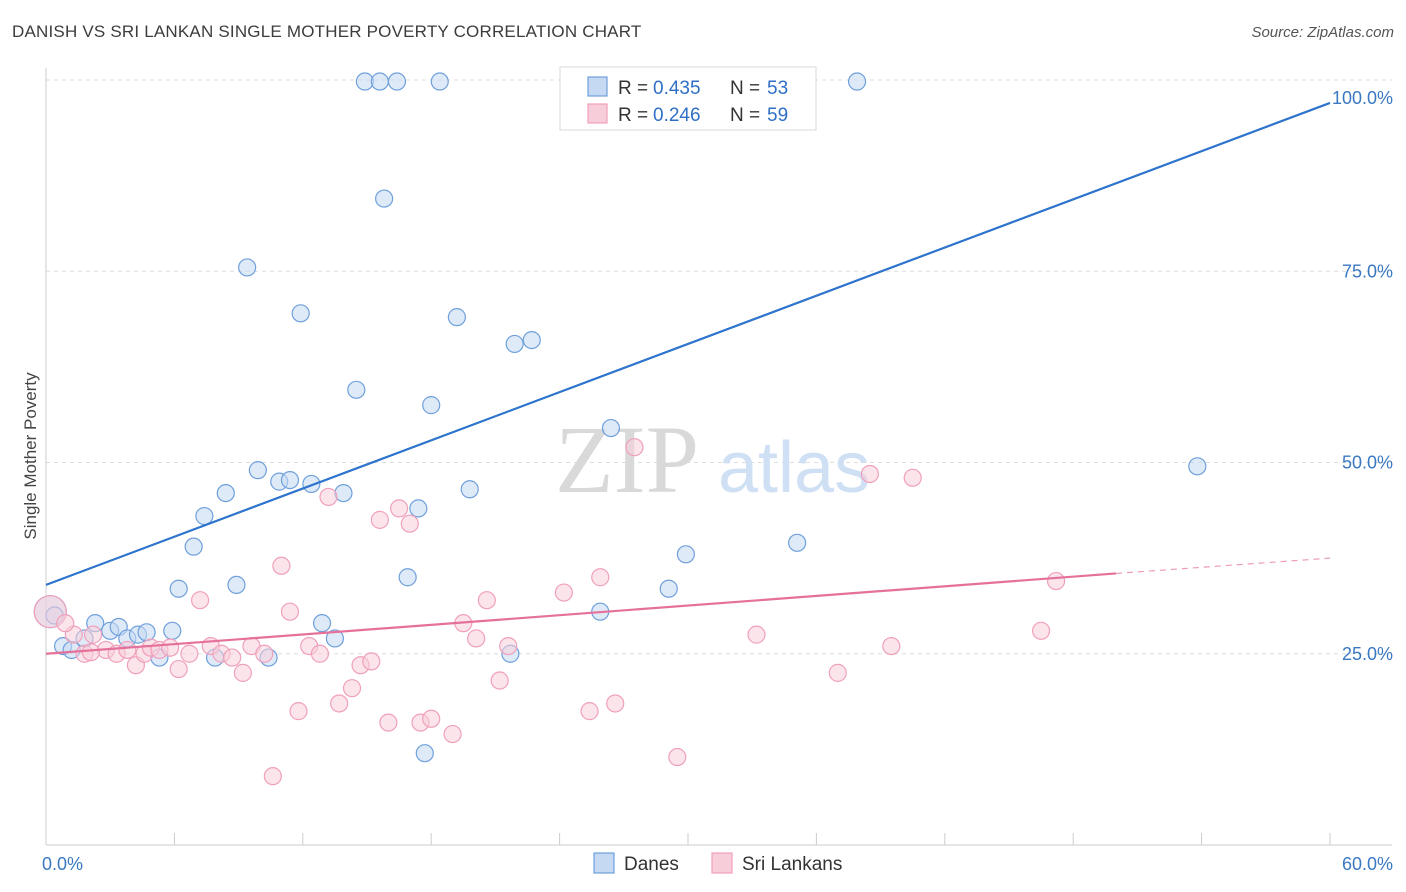 Image resolution: width=1406 pixels, height=892 pixels. I want to click on y-tick-label: 25.0%, so click(1367, 654).